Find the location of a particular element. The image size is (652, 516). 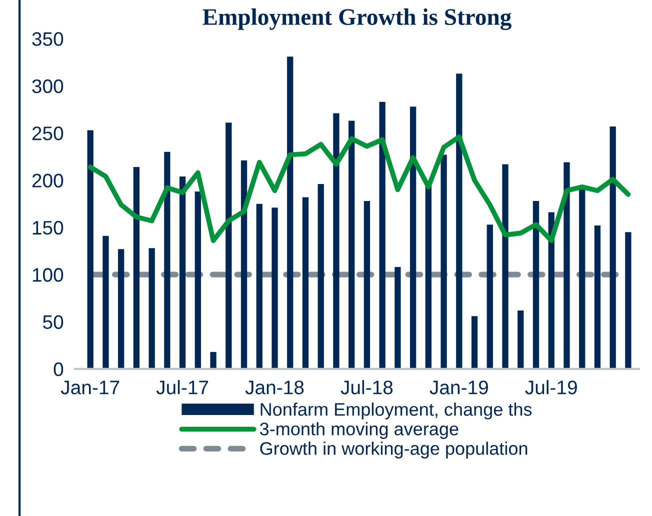

x-tick-label: Jul-18 is located at coordinates (366, 387).